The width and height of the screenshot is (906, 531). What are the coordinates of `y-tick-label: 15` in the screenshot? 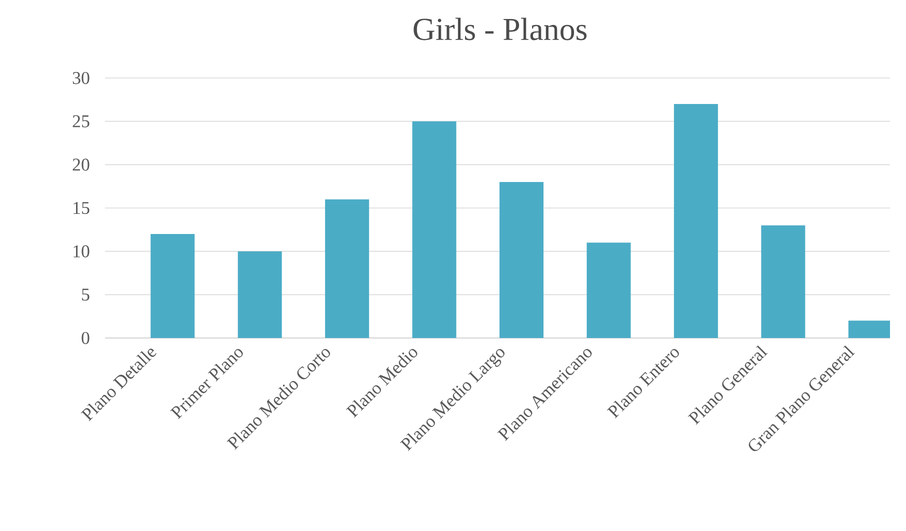 It's located at (82, 208).